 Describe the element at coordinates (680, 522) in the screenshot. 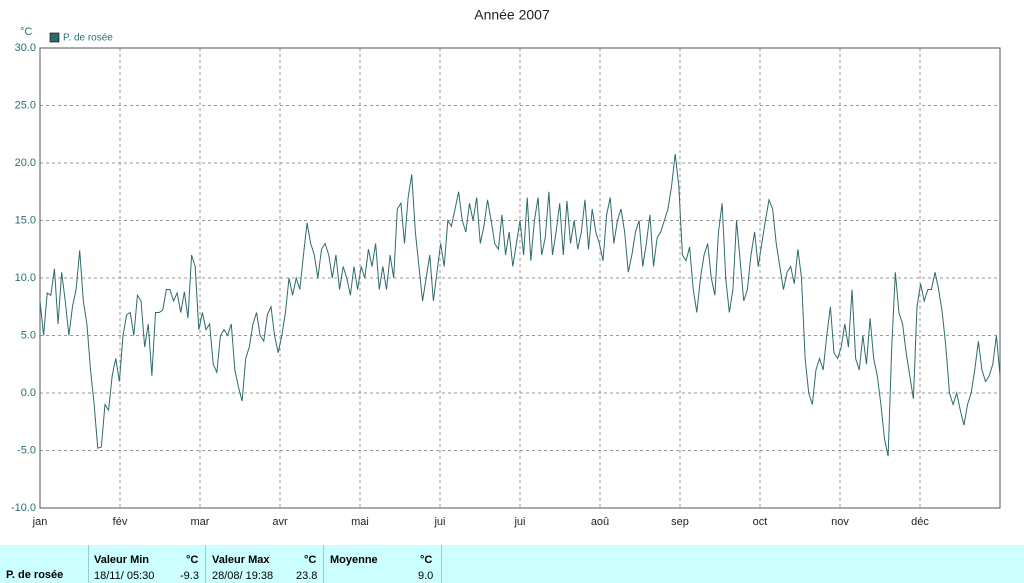

I see `x-tick-label: sep` at that location.